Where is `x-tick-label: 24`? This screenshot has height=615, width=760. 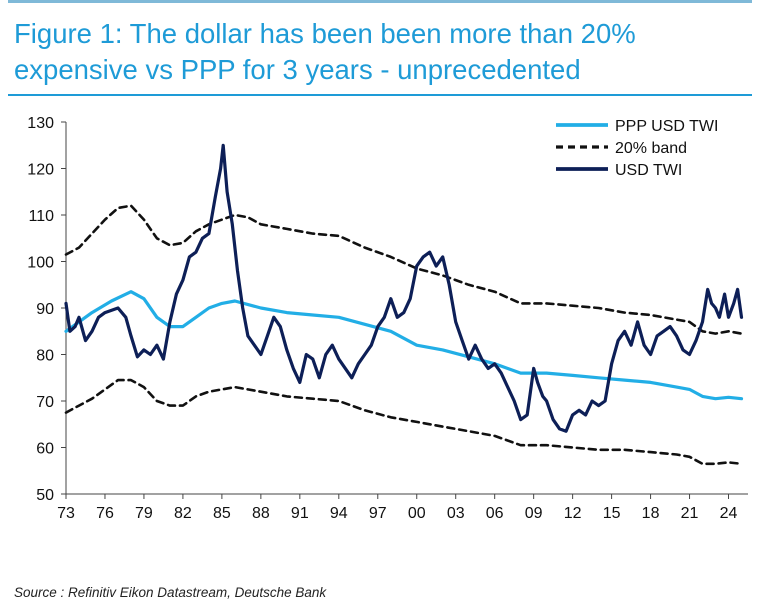 x-tick-label: 24 is located at coordinates (729, 513).